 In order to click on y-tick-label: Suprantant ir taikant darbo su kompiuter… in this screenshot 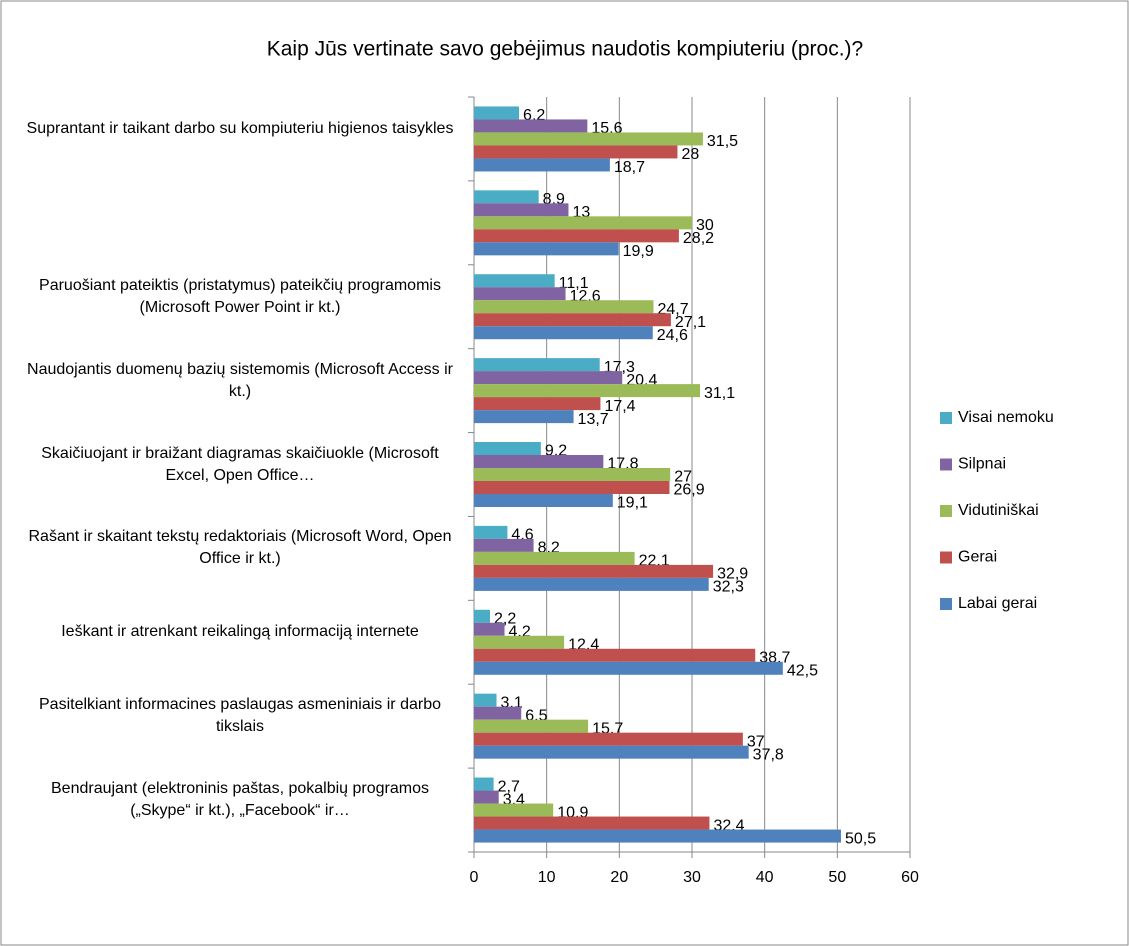, I will do `click(240, 128)`.